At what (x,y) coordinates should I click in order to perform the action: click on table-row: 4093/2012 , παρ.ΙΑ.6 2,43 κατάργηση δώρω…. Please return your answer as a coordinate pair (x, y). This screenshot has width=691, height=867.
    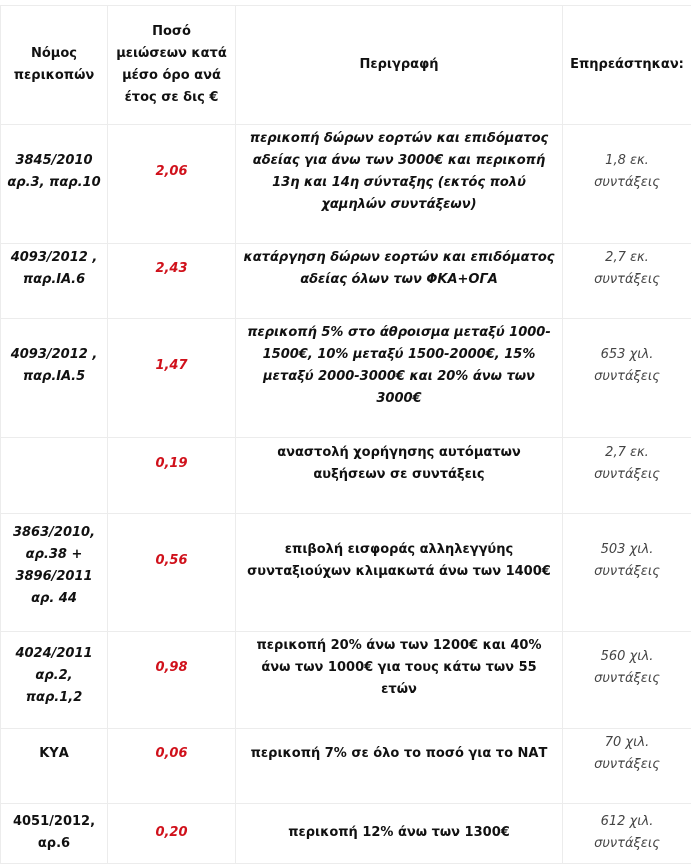
    Looking at the image, I should click on (346, 281).